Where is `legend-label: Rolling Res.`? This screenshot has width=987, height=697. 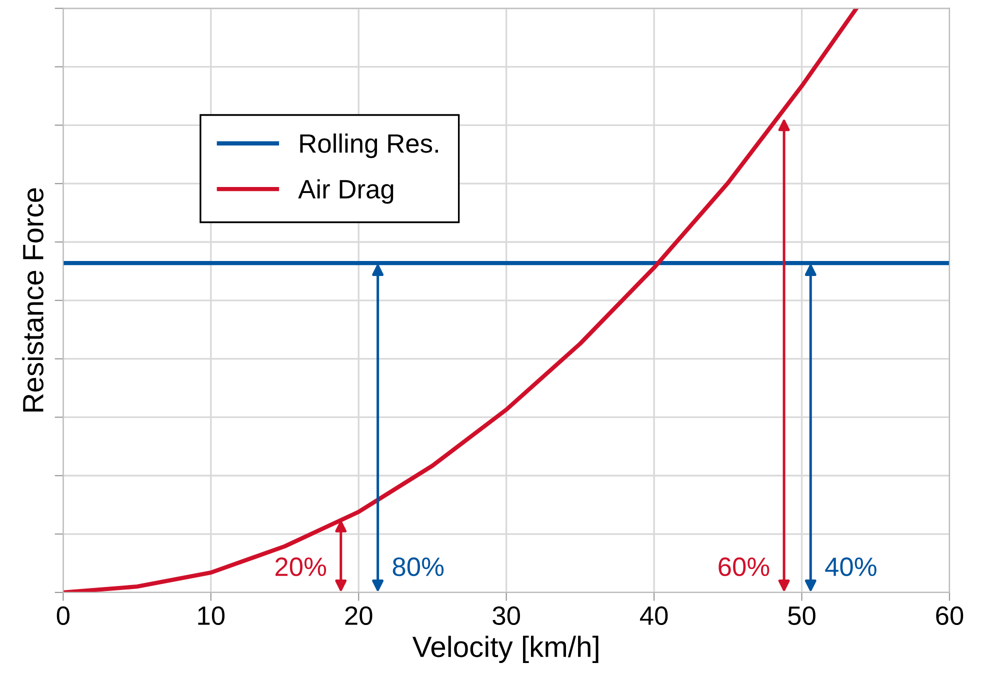 legend-label: Rolling Res. is located at coordinates (369, 145).